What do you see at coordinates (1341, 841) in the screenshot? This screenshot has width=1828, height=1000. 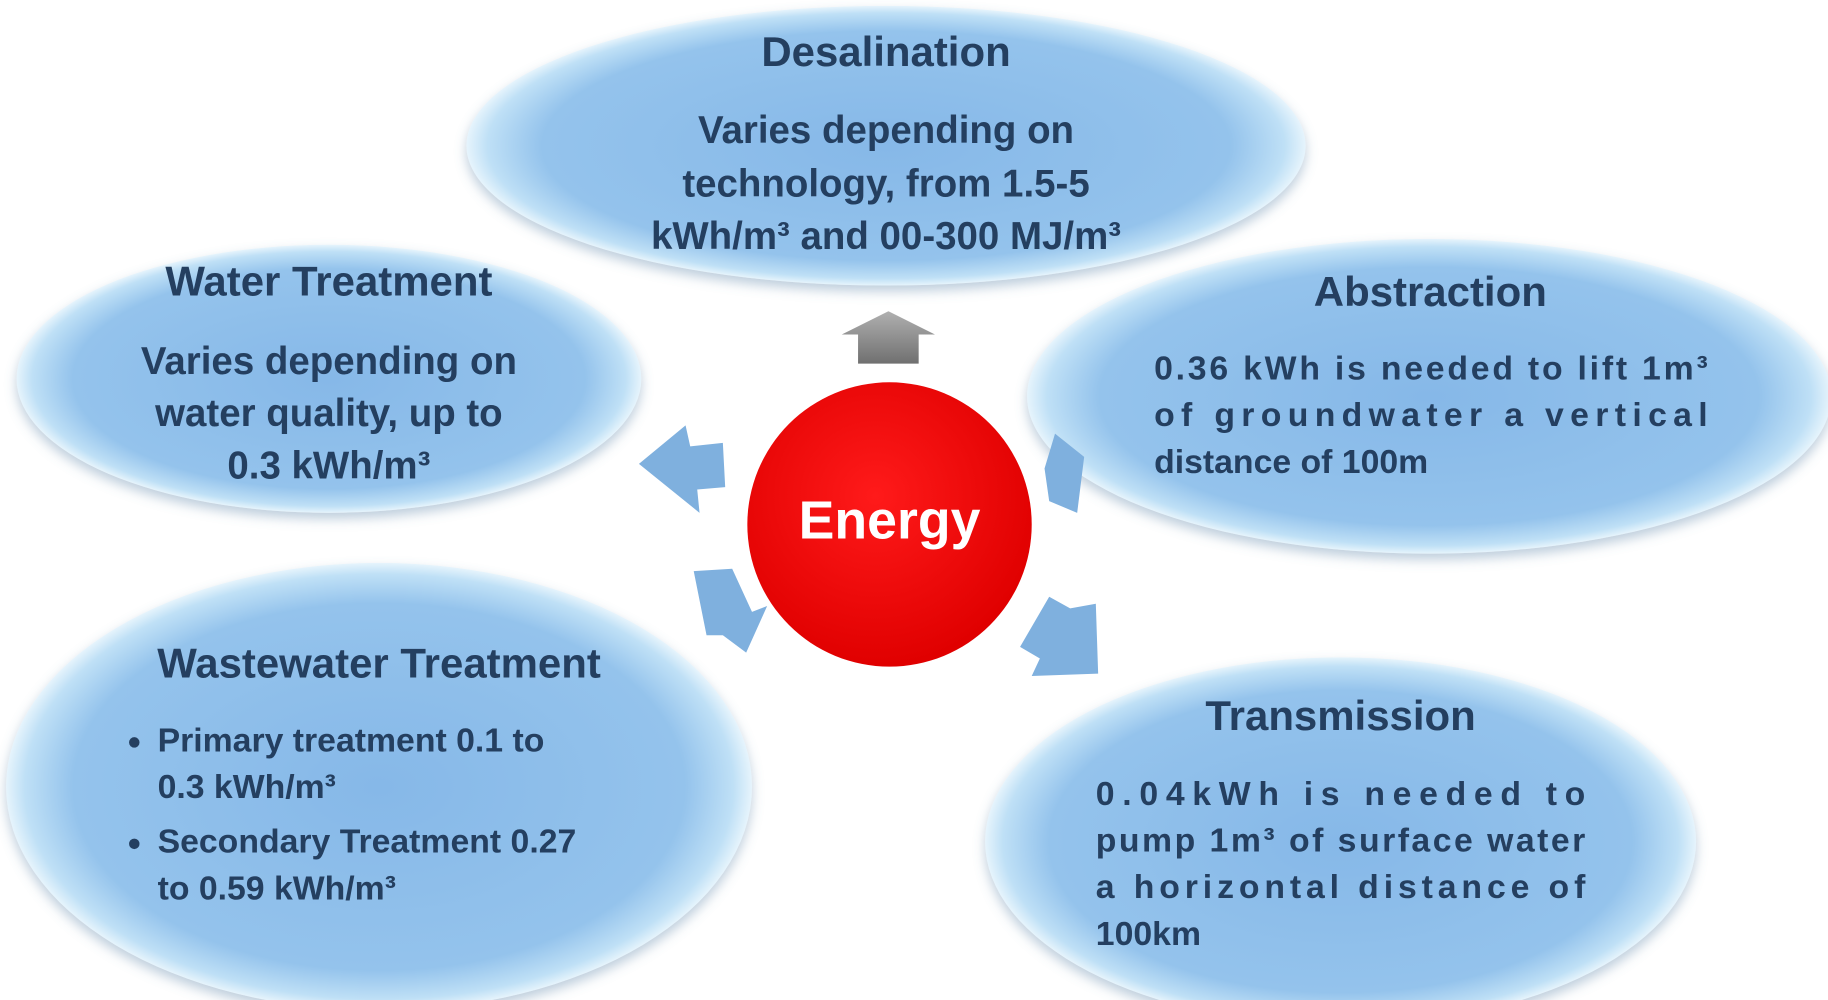 I see `node-line: pump 1m³ of surface water` at bounding box center [1341, 841].